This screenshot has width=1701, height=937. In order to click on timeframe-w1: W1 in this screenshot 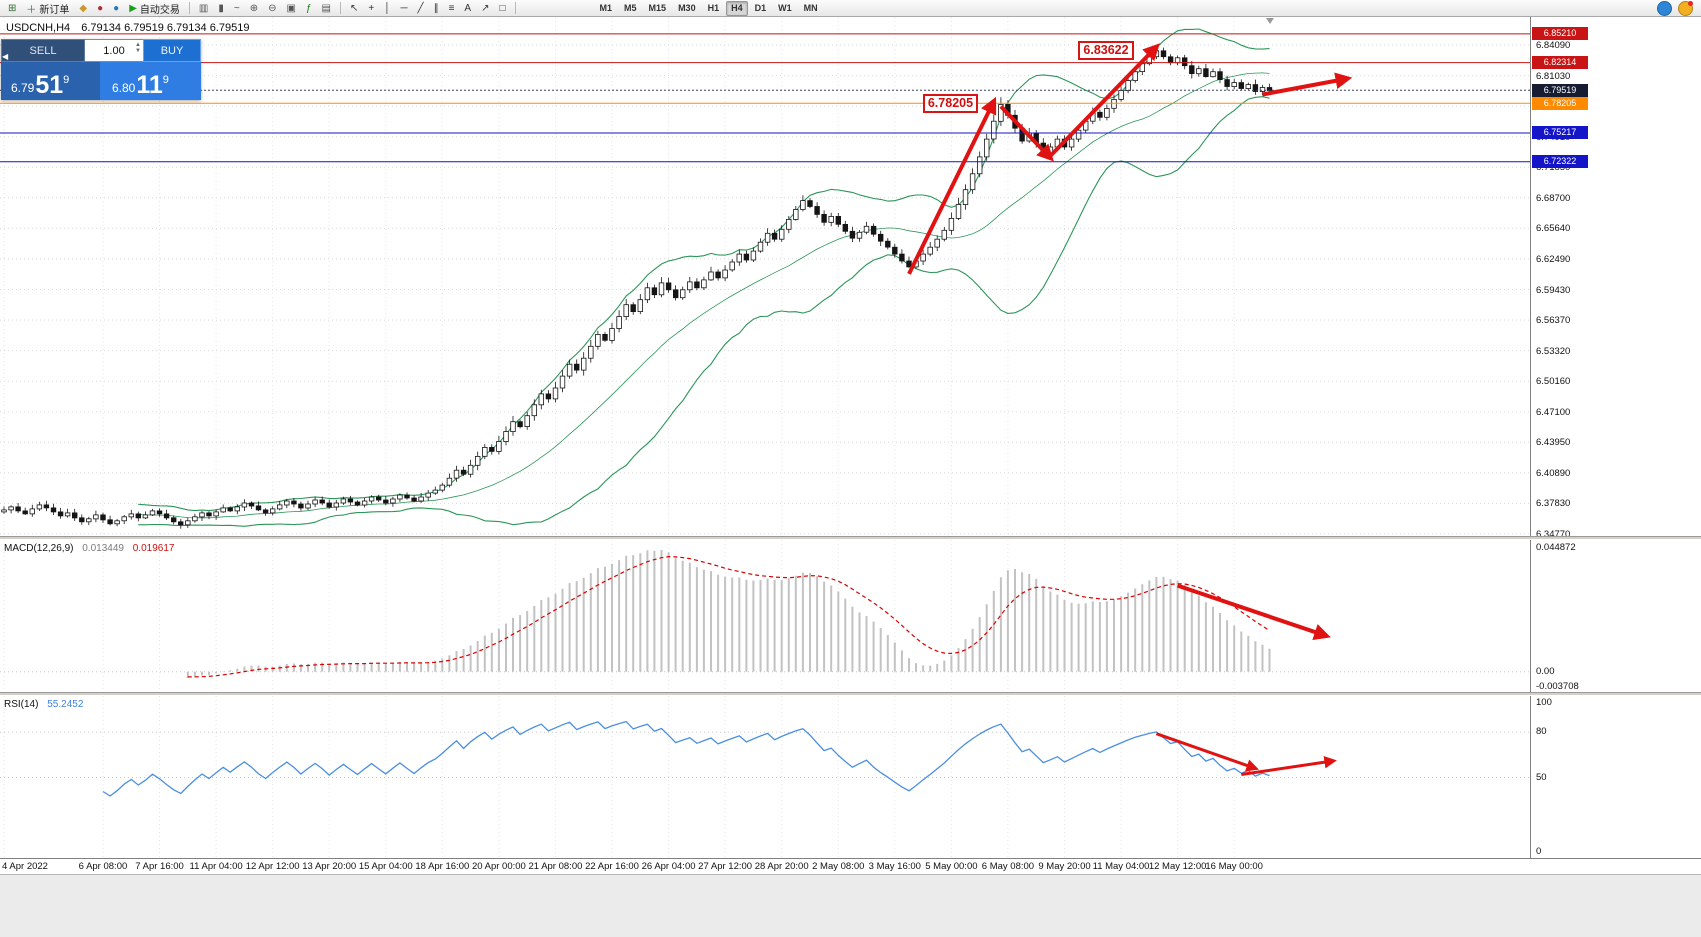, I will do `click(785, 8)`.